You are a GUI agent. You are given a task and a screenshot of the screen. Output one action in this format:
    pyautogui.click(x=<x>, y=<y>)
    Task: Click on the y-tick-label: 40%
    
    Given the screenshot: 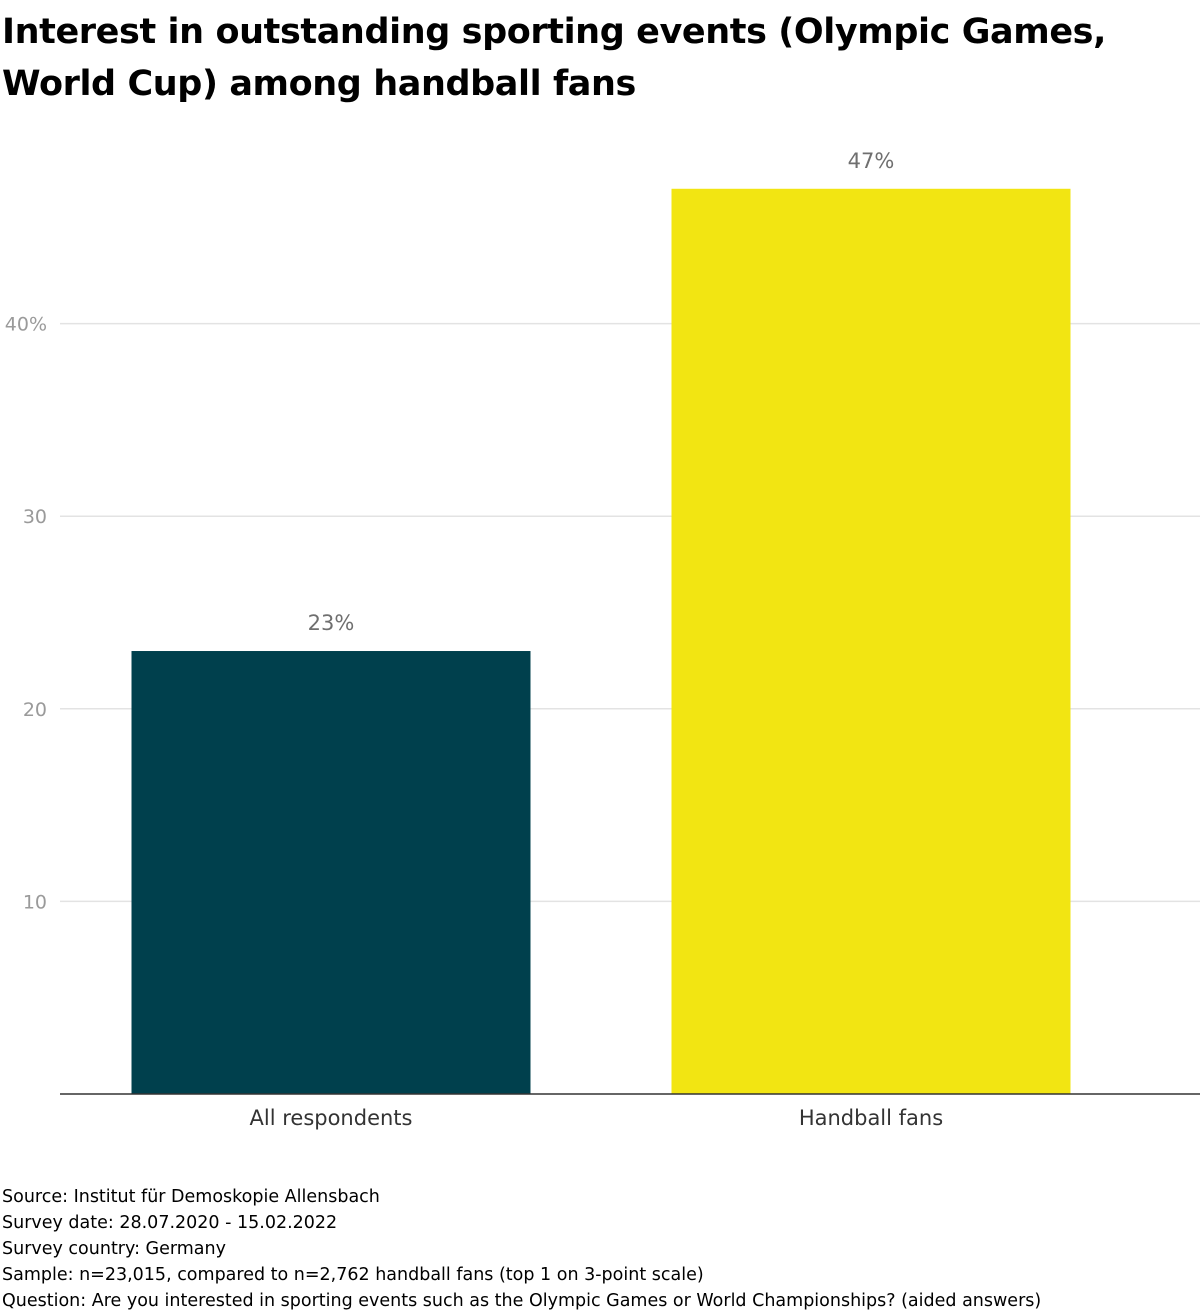 What is the action you would take?
    pyautogui.click(x=26, y=325)
    